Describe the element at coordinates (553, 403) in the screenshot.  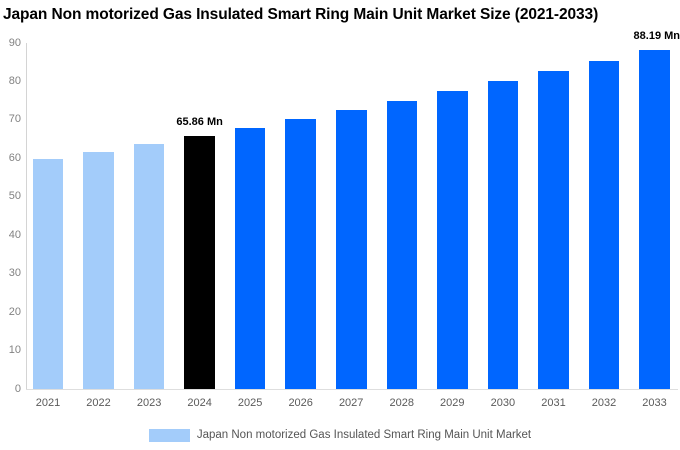
I see `x-axis-tick-label: 2031` at that location.